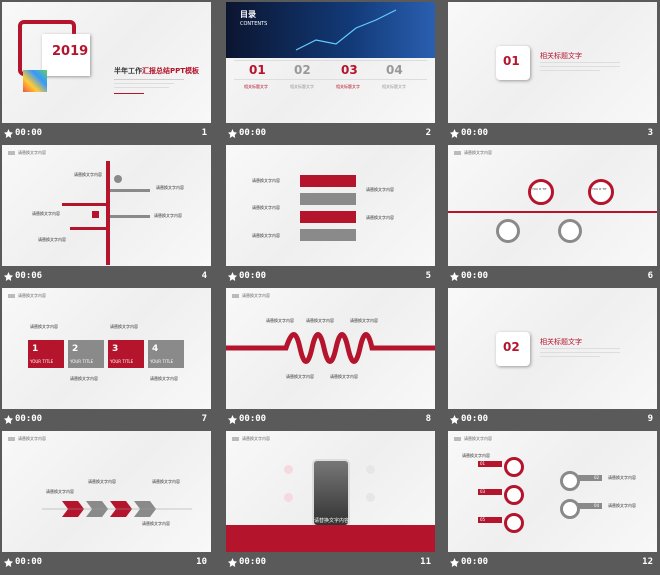  Describe the element at coordinates (552, 563) in the screenshot. I see `slide-footer: 00:00 12` at that location.